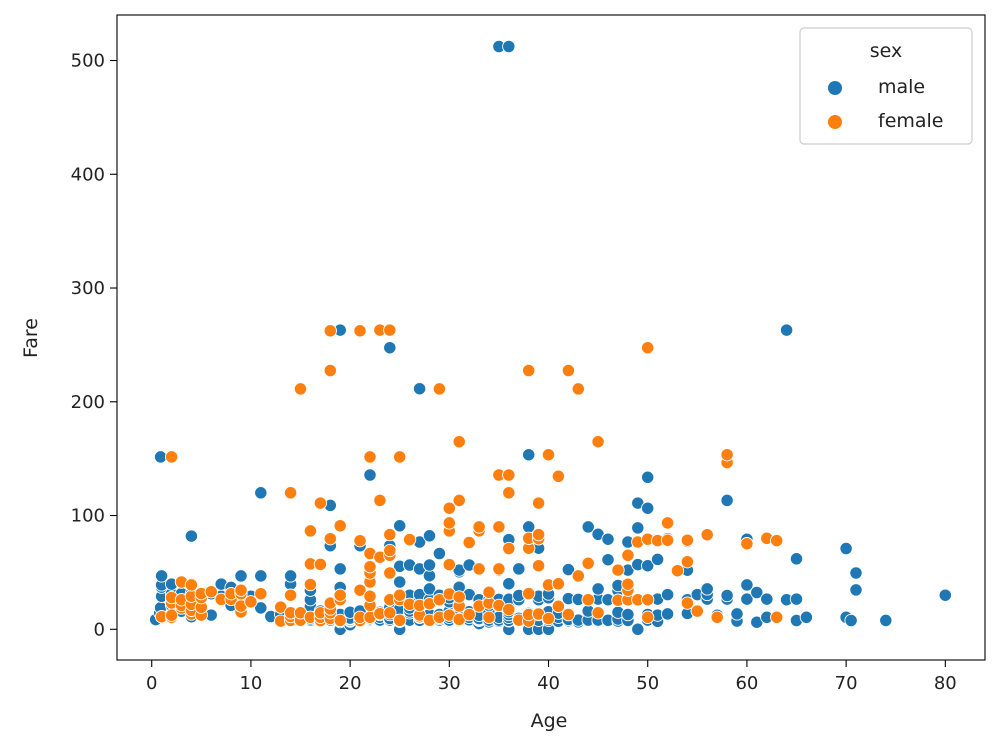 The width and height of the screenshot is (1000, 750). Describe the element at coordinates (449, 683) in the screenshot. I see `x-tick-label-30: 30` at that location.